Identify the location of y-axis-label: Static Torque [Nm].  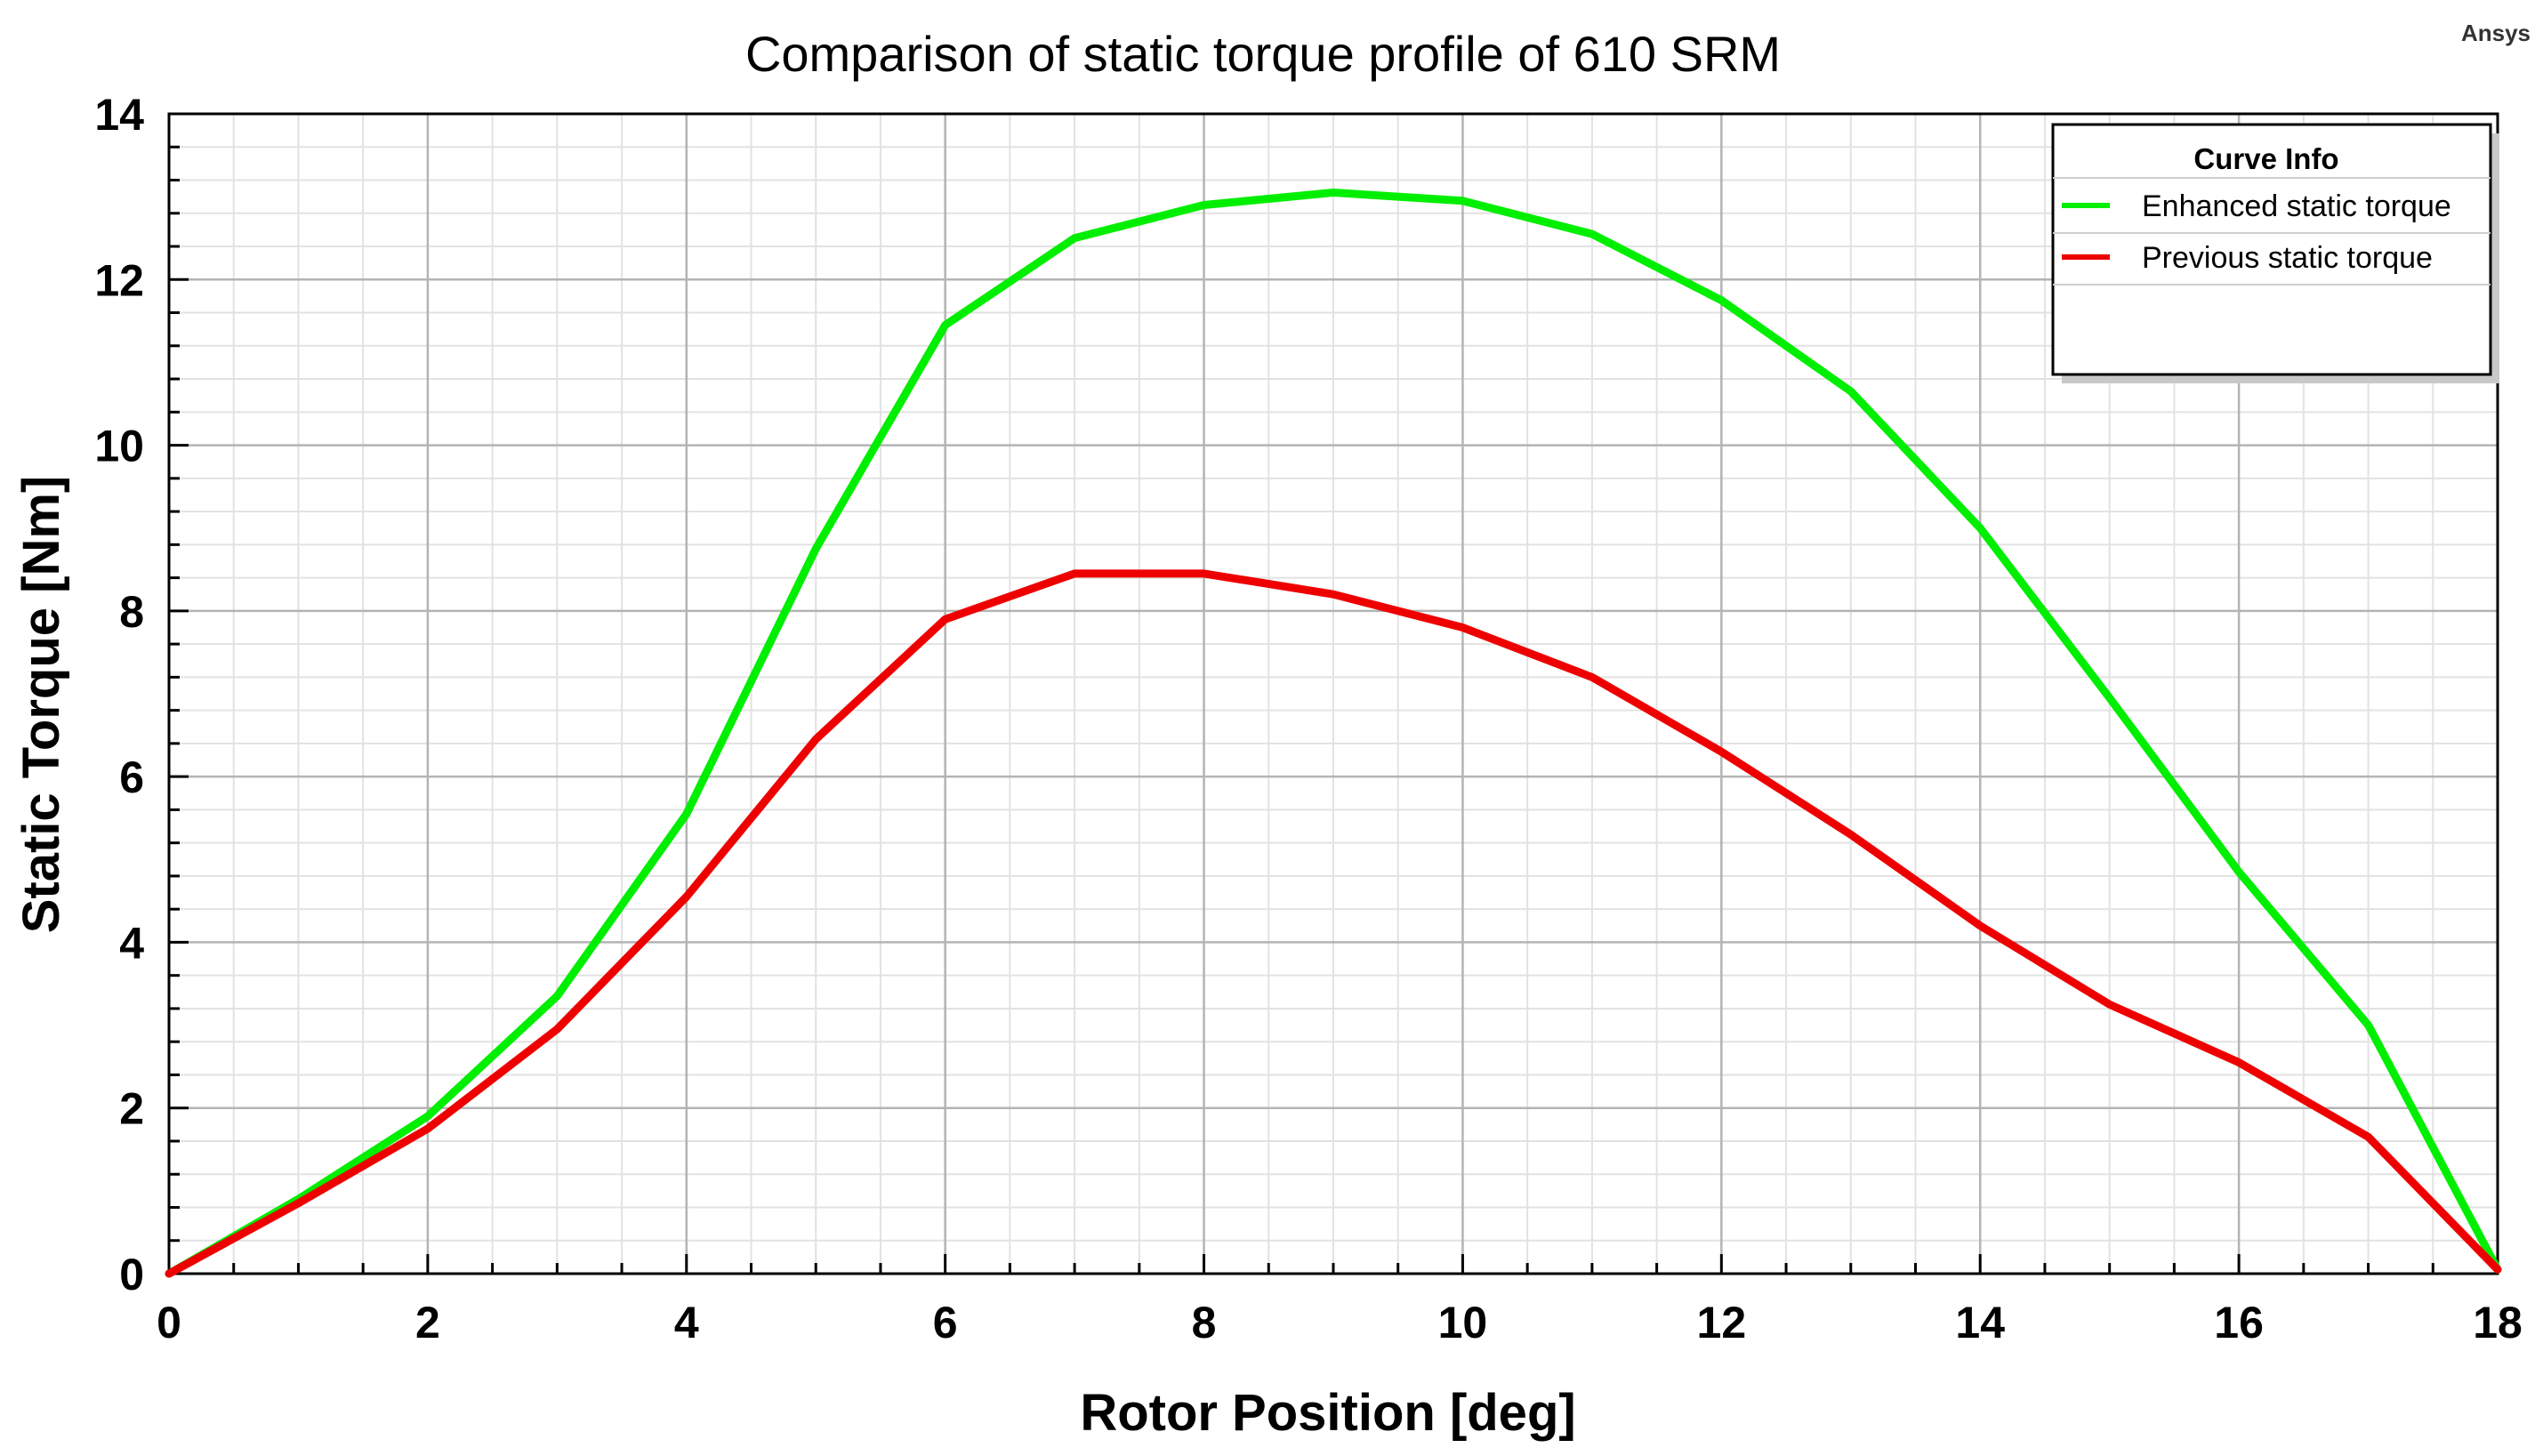
(41, 705).